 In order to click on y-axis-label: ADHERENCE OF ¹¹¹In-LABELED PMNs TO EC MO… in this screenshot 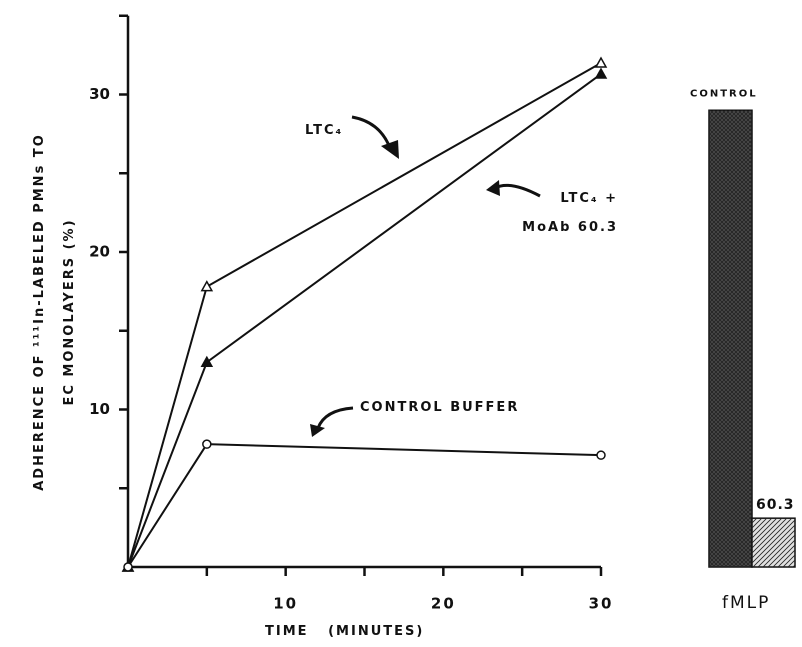, I will do `click(54, 312)`.